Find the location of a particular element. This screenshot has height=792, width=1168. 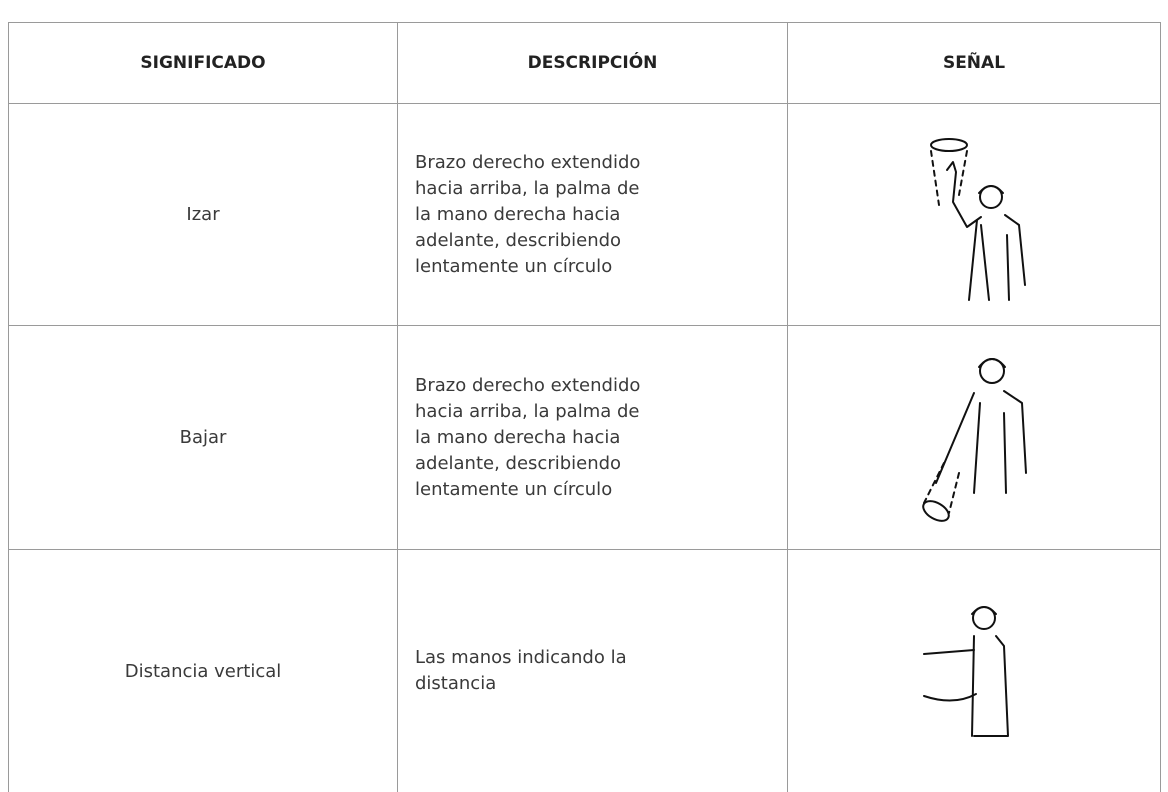

header-row: SIGNIFICADO DESCRIPCIÓN SEÑAL is located at coordinates (585, 63).